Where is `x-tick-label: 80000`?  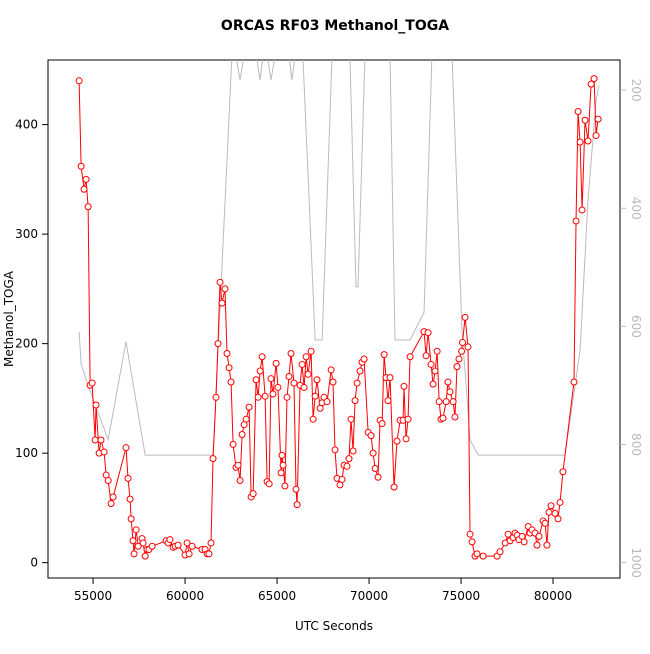 x-tick-label: 80000 is located at coordinates (553, 596).